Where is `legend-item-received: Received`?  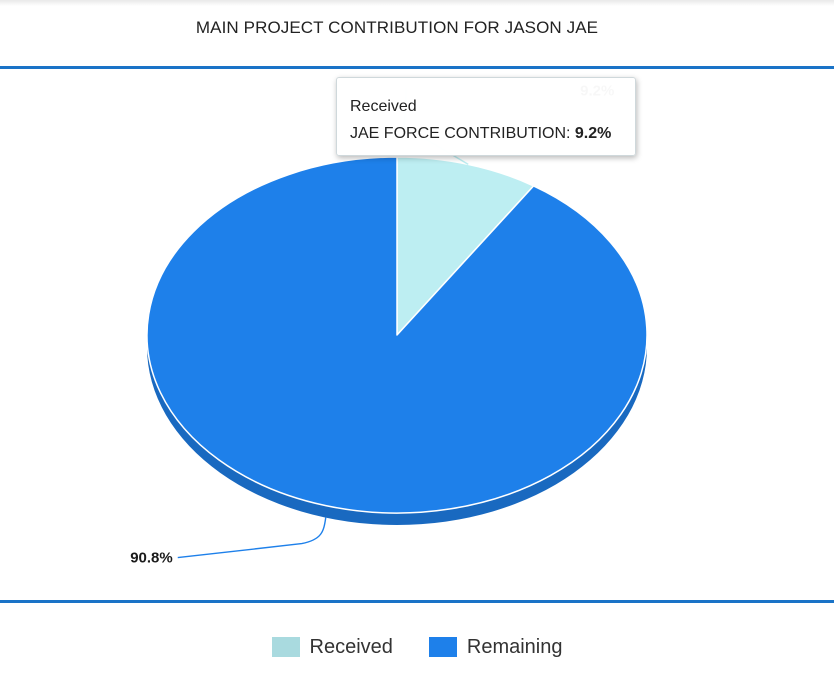 legend-item-received: Received is located at coordinates (332, 647).